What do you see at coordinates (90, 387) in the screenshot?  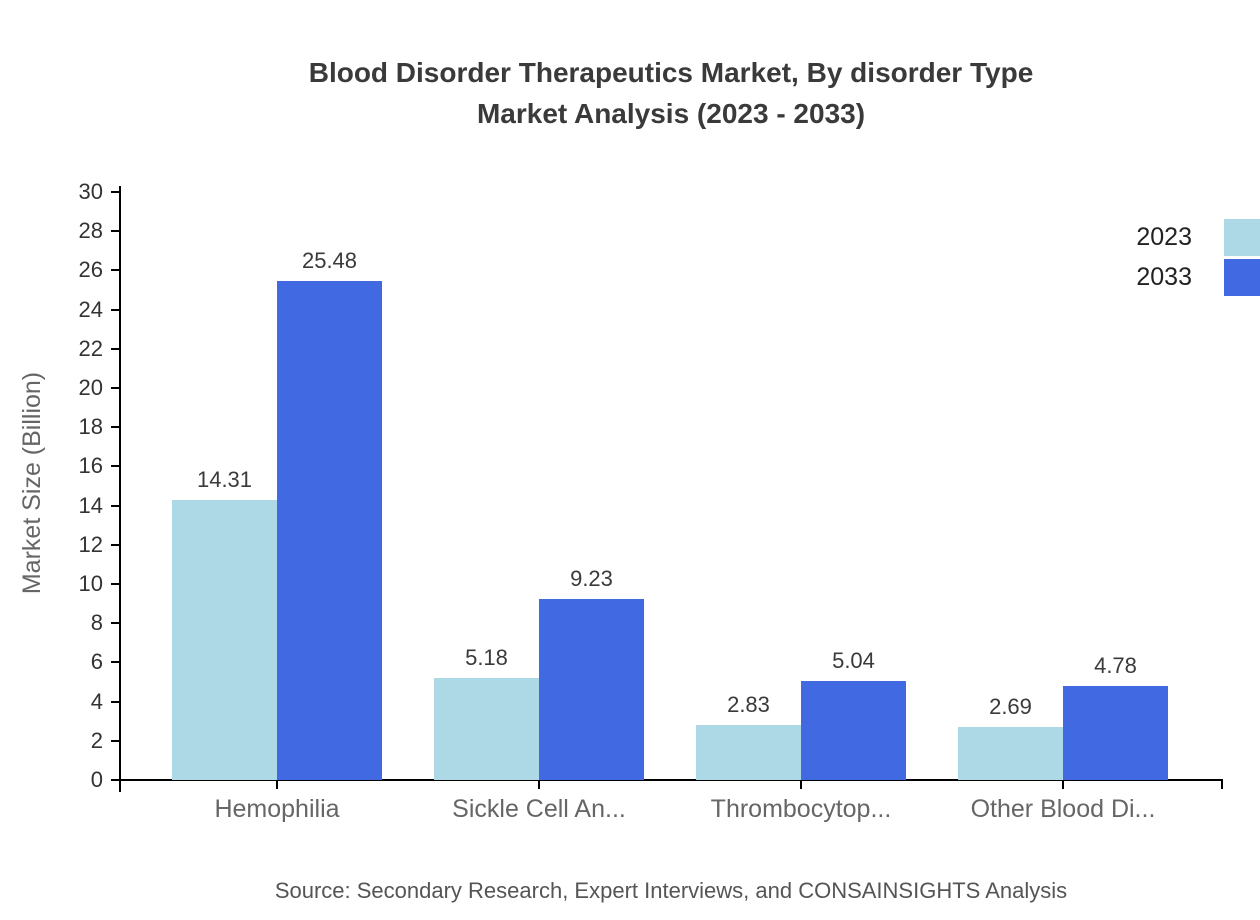 I see `y-tick-label: 20` at bounding box center [90, 387].